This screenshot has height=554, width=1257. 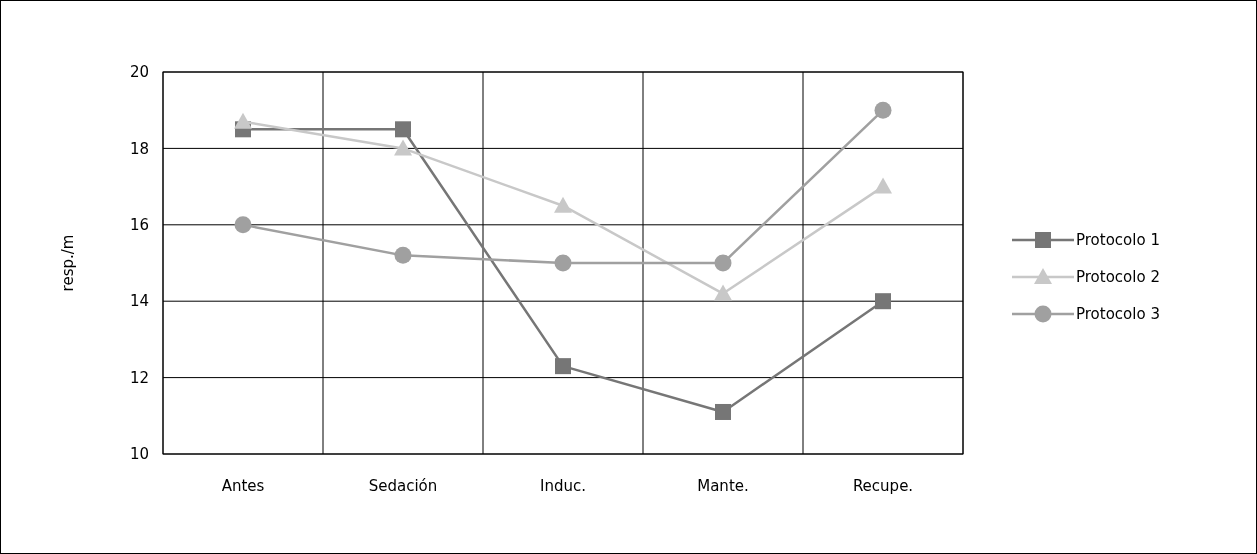 What do you see at coordinates (139, 301) in the screenshot?
I see `y-tick-label: 14` at bounding box center [139, 301].